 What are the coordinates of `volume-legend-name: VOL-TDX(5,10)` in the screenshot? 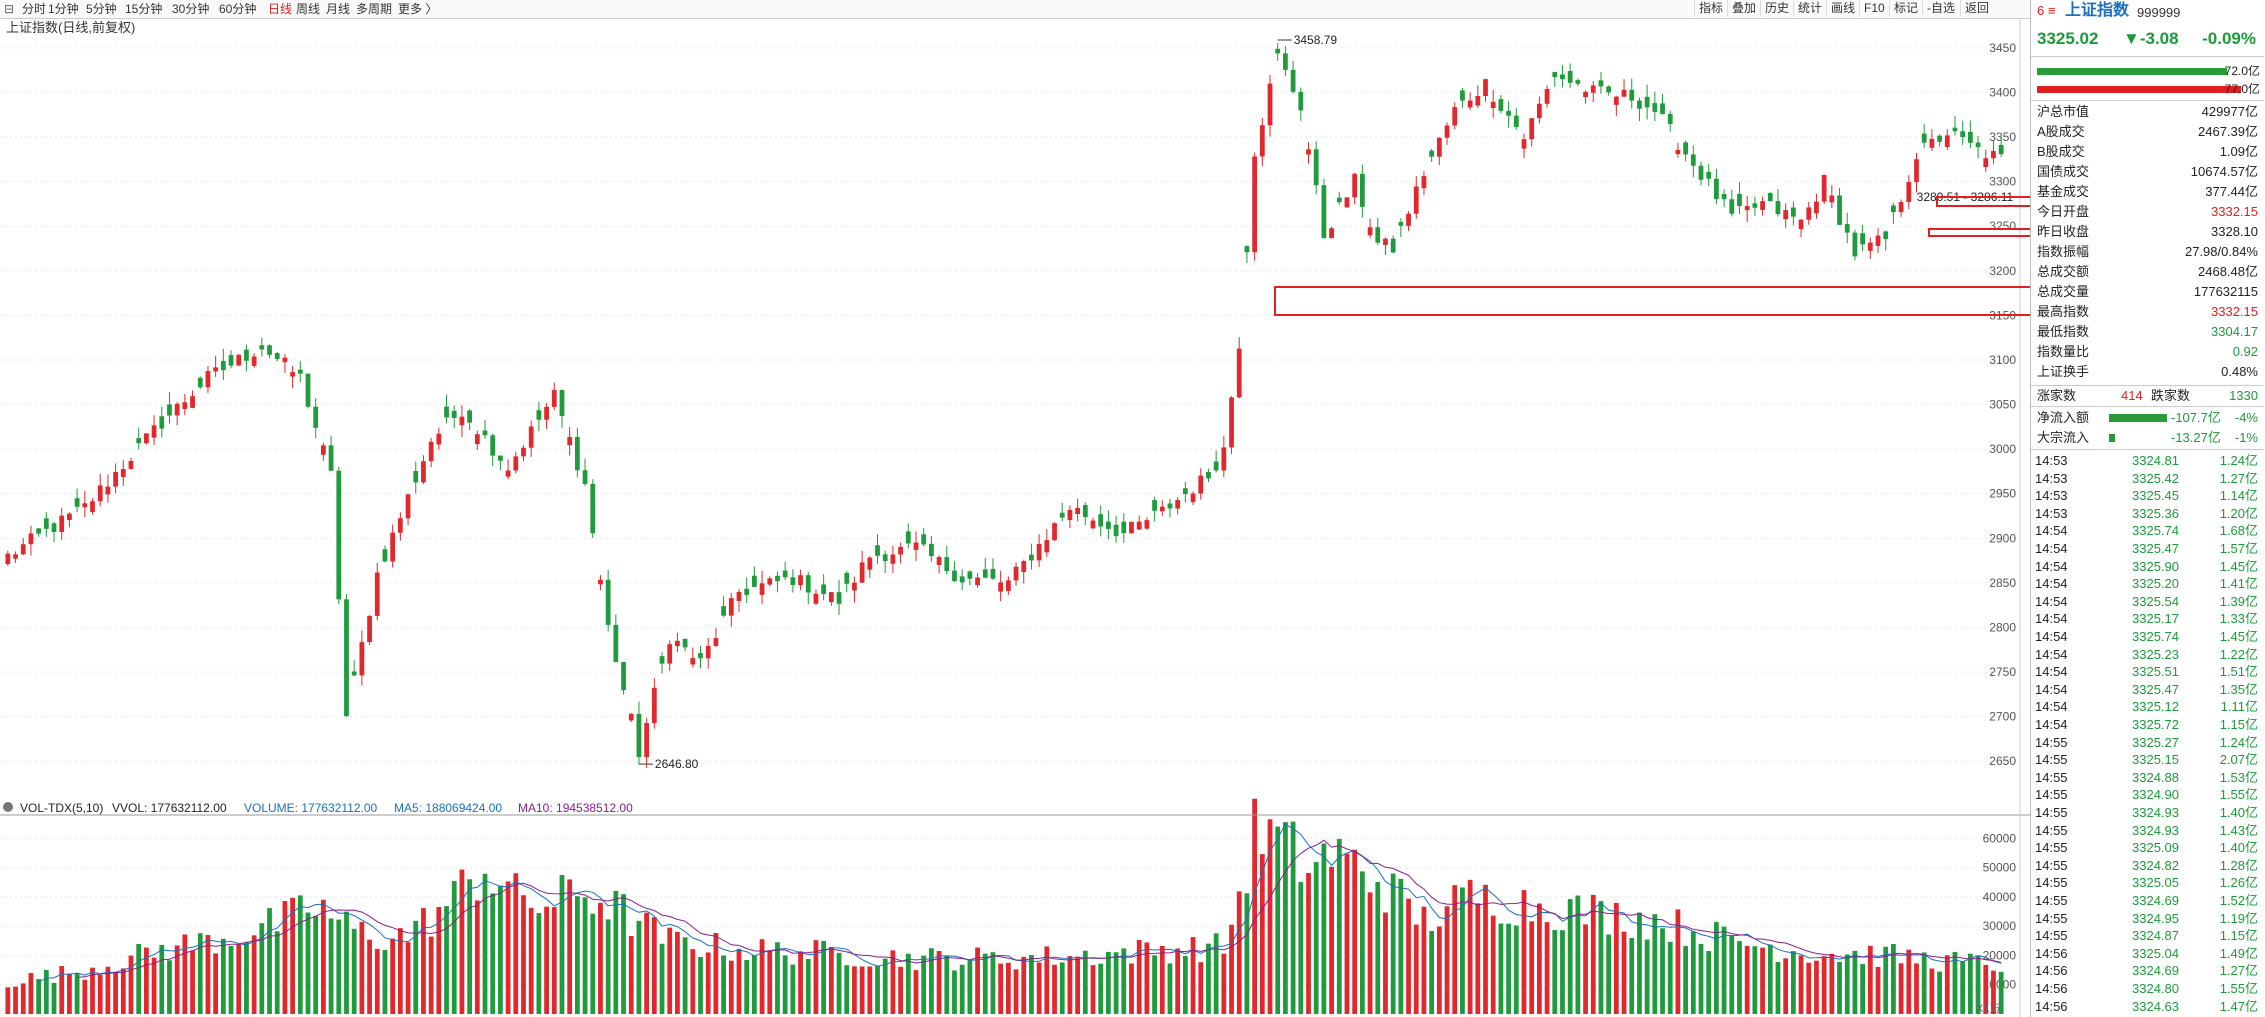 It's located at (61, 808).